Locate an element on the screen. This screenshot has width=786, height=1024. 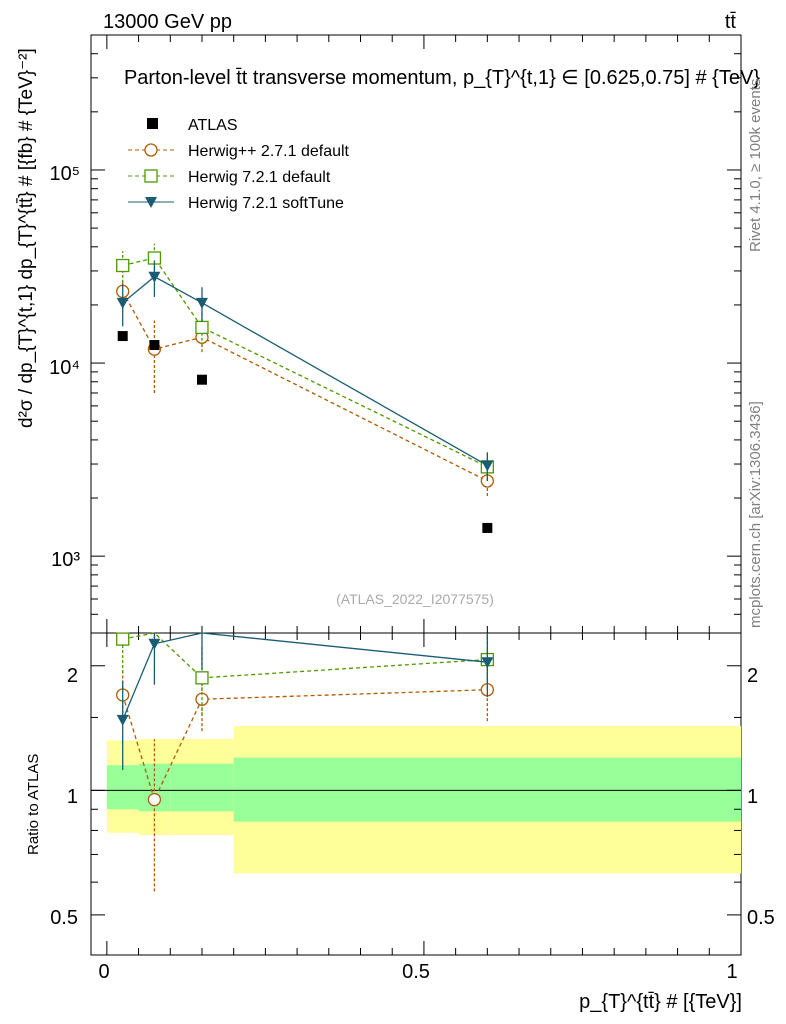
rivet-version-label: Rivet 4.1.0, ≥ 100k events is located at coordinates (755, 165).